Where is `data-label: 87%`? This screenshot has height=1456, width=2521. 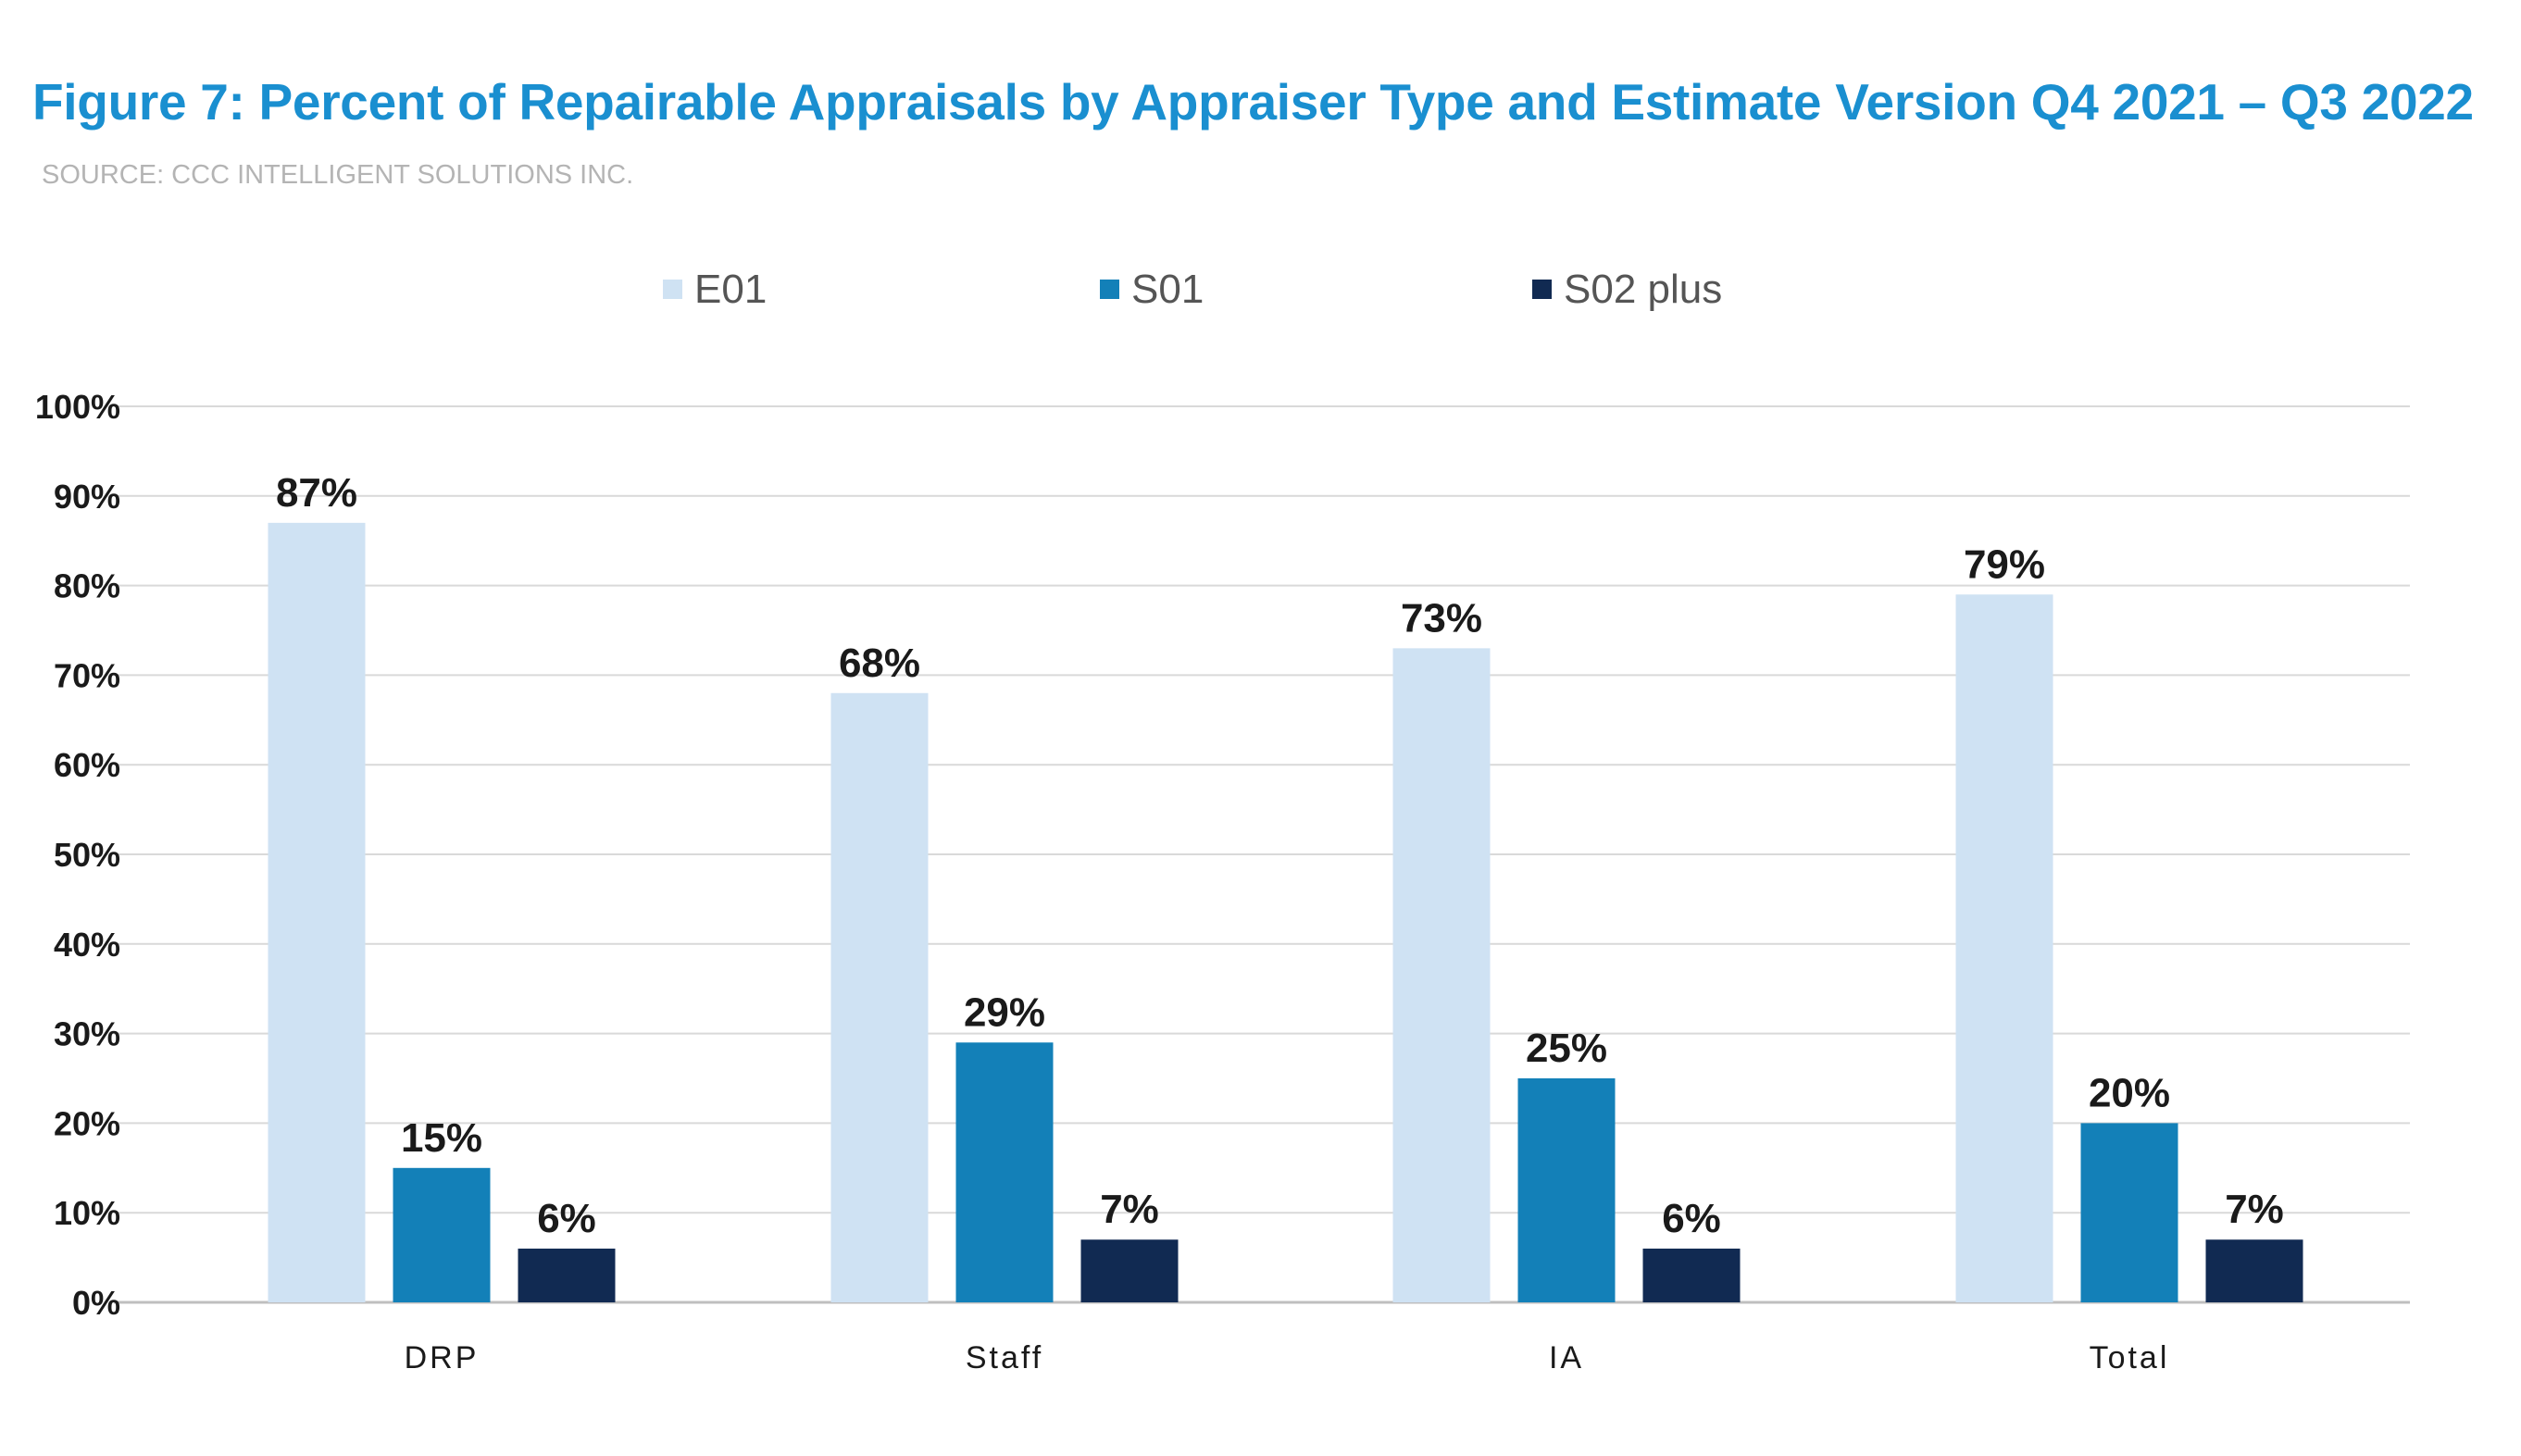 data-label: 87% is located at coordinates (316, 493).